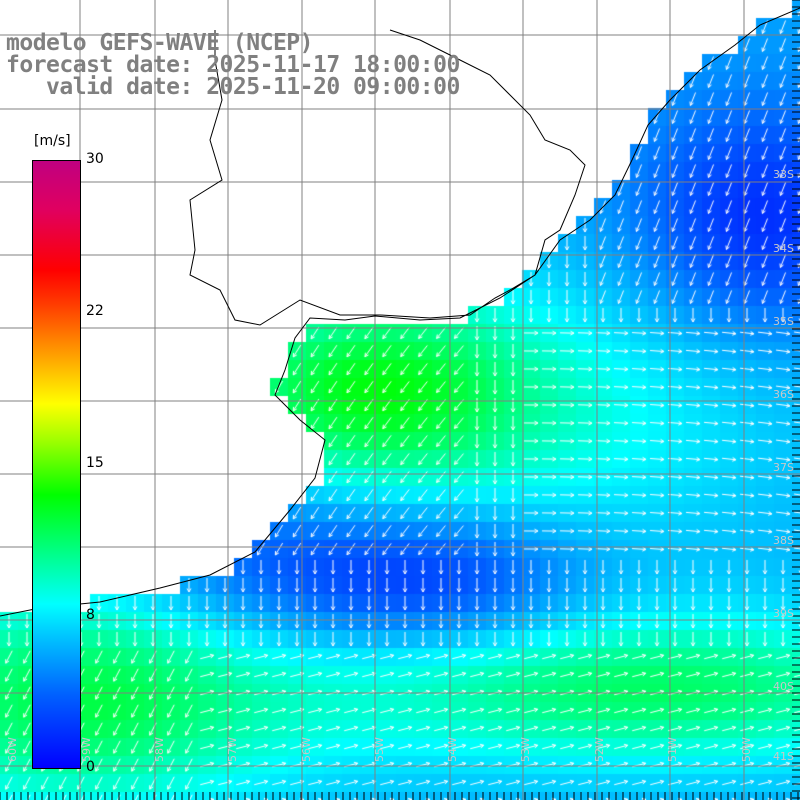  What do you see at coordinates (160, 43) in the screenshot?
I see `model-title: modelo GEFS-WAVE (NCEP)` at bounding box center [160, 43].